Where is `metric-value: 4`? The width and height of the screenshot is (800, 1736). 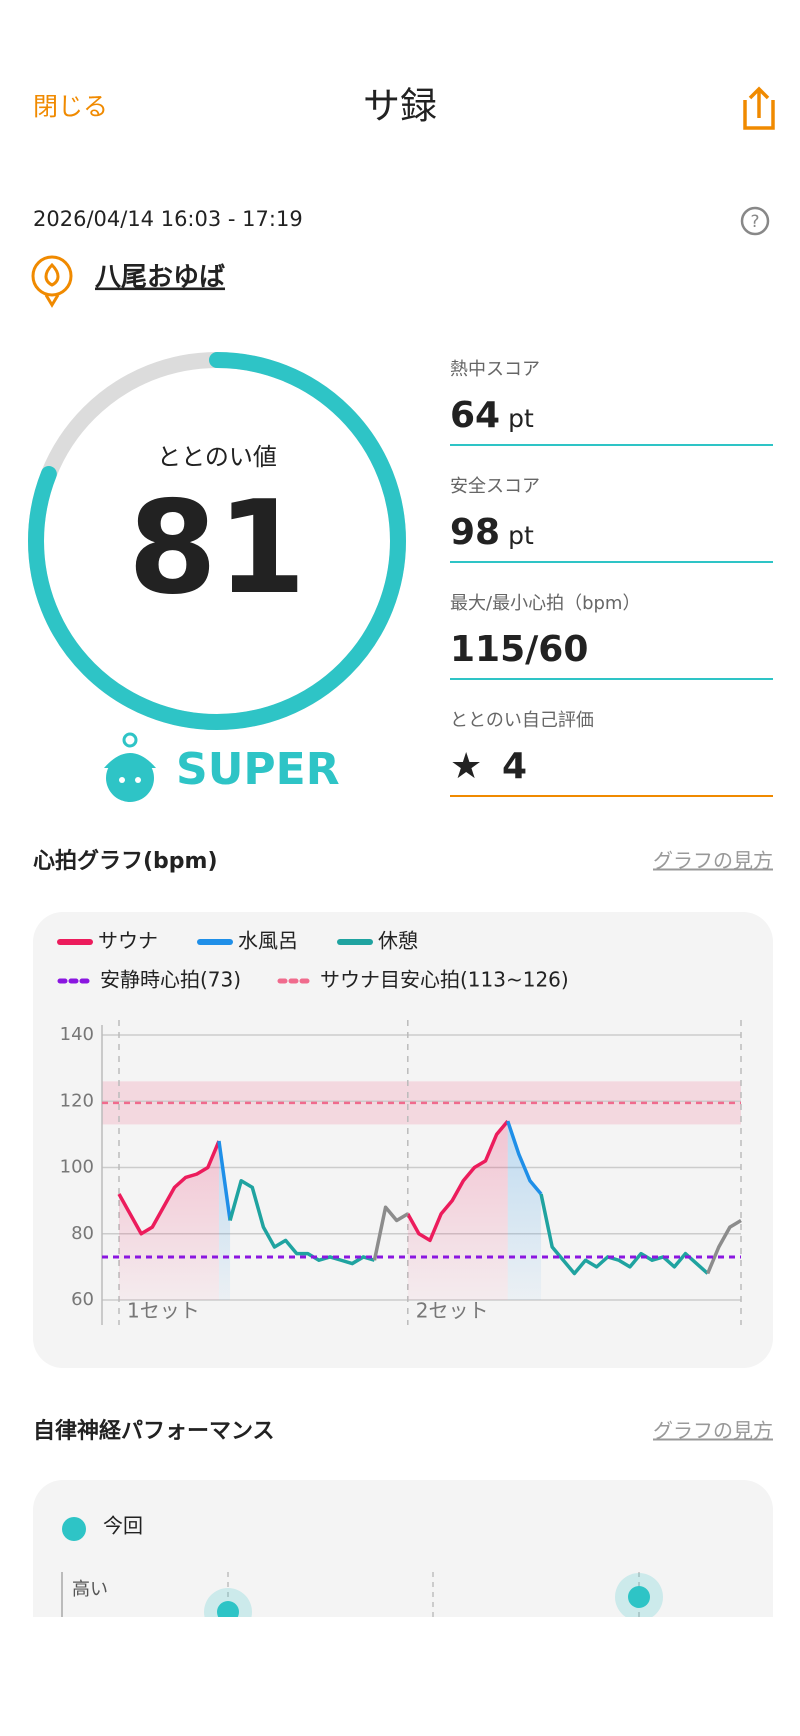 metric-value: 4 is located at coordinates (514, 766).